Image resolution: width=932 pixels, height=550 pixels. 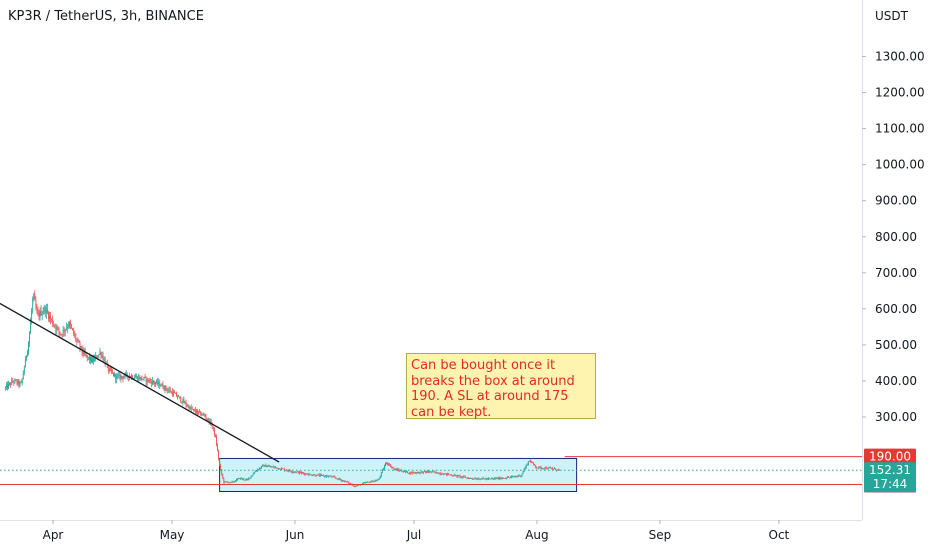 I want to click on range-box, so click(x=398, y=475).